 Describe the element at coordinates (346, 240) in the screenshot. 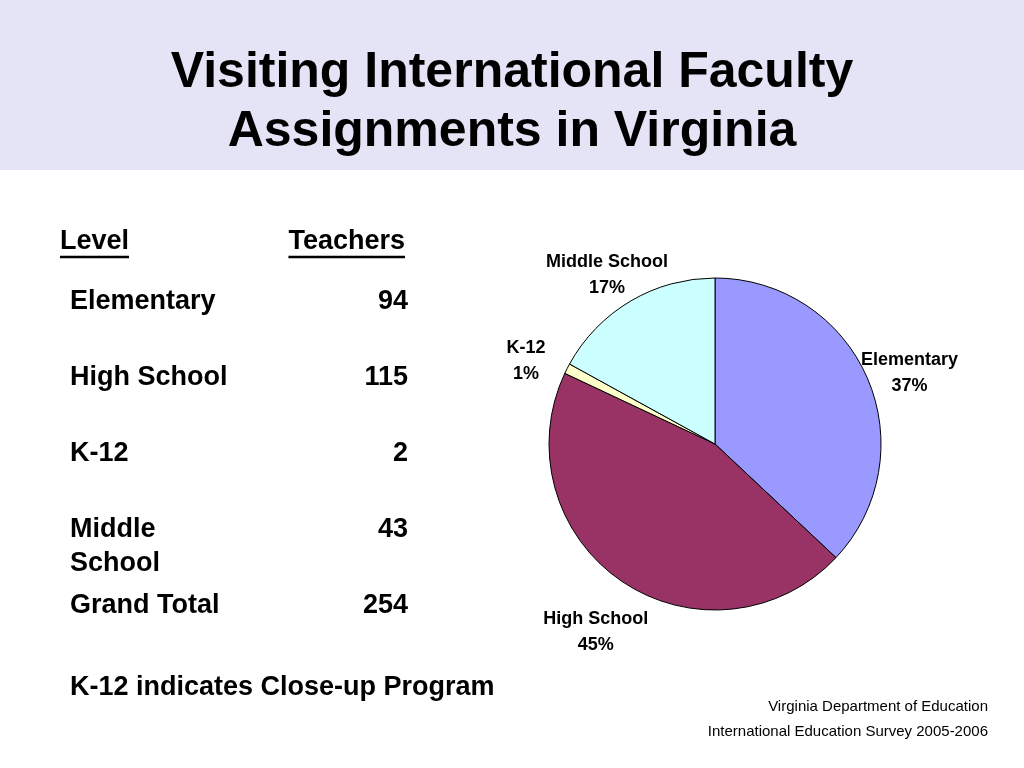

I see `text: Teachers` at that location.